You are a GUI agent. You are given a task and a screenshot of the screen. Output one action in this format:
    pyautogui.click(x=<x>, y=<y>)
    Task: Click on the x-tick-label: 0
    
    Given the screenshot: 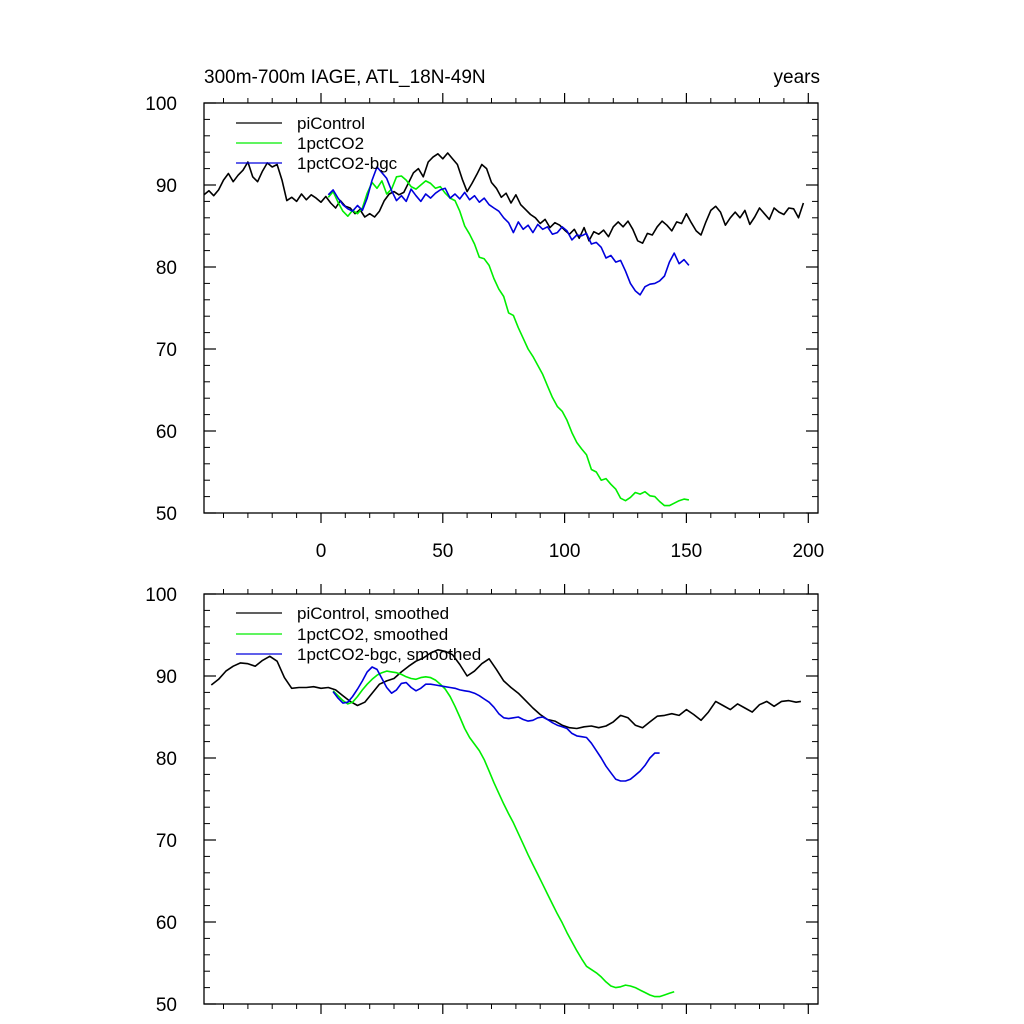 What is the action you would take?
    pyautogui.click(x=321, y=551)
    